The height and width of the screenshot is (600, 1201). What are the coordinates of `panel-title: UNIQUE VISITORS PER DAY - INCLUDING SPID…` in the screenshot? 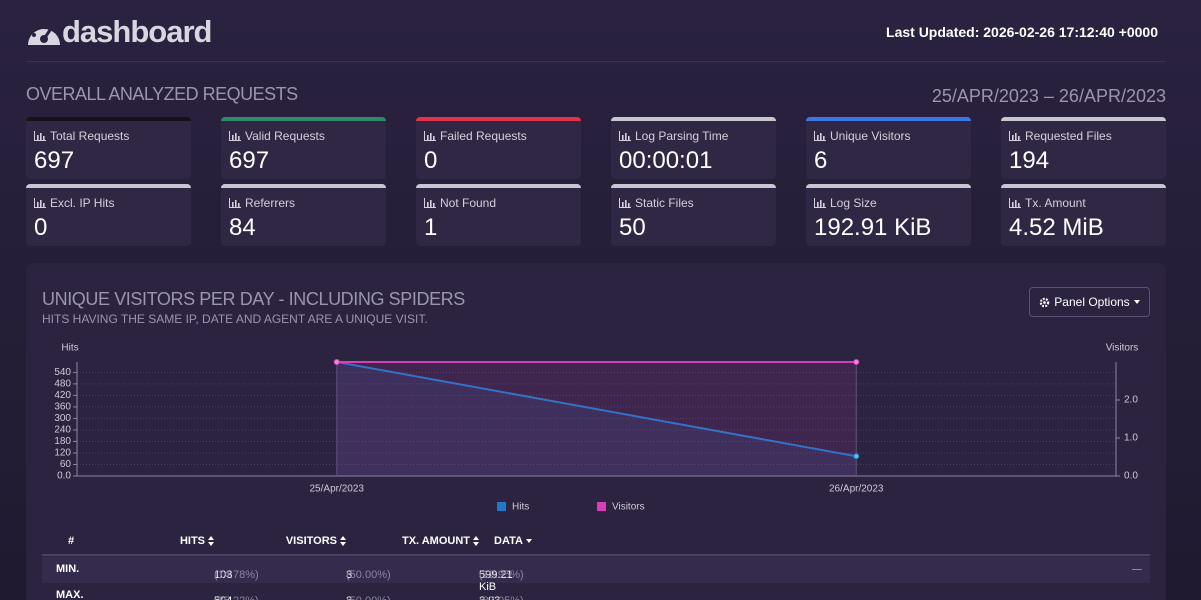 It's located at (253, 299).